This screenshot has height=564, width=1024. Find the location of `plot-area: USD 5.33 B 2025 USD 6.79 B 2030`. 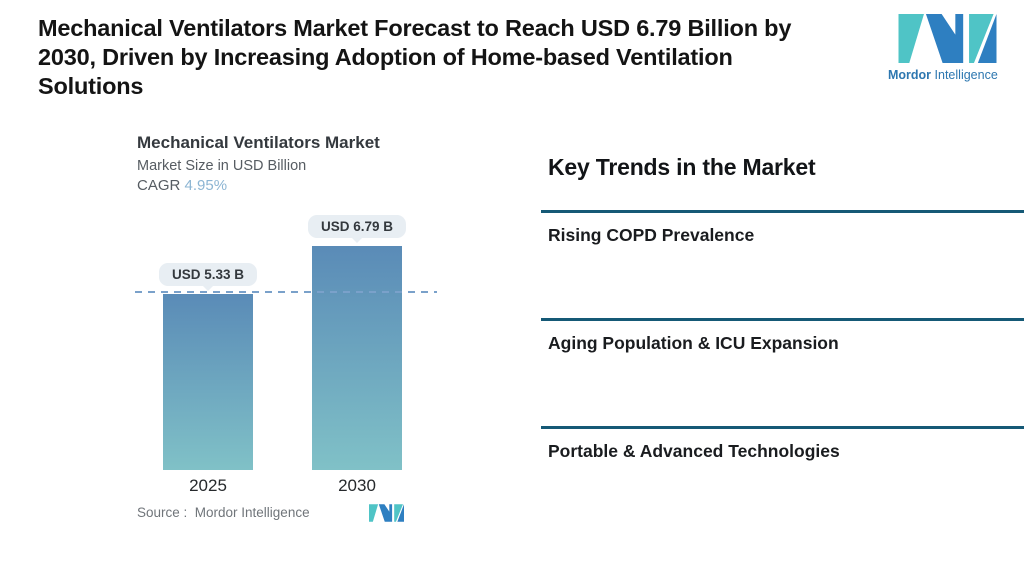

plot-area: USD 5.33 B 2025 USD 6.79 B 2030 is located at coordinates (286, 352).